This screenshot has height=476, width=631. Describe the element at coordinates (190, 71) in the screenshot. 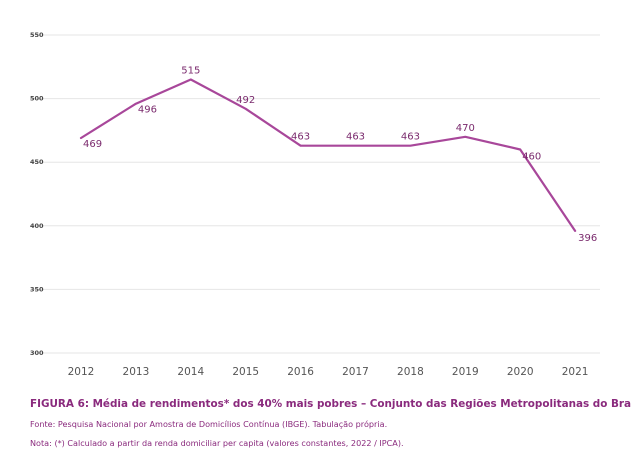

I see `data-label: 515` at that location.